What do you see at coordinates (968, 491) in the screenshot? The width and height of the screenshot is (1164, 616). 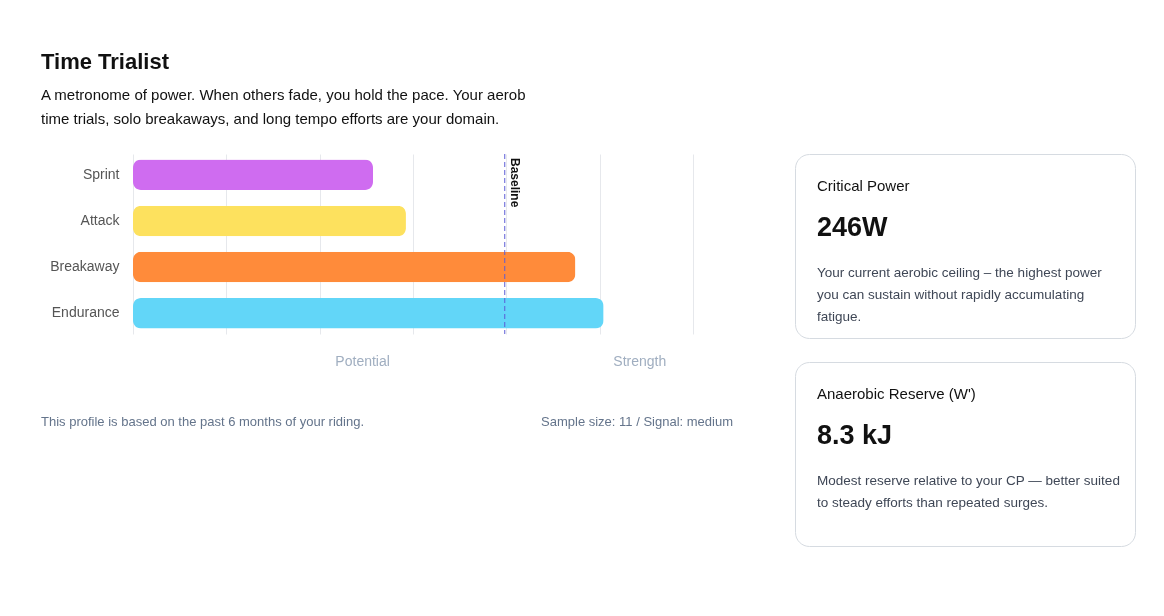 I see `text: Modest reserve relative to your CP — better suited to steady efforts than repeated surges.` at bounding box center [968, 491].